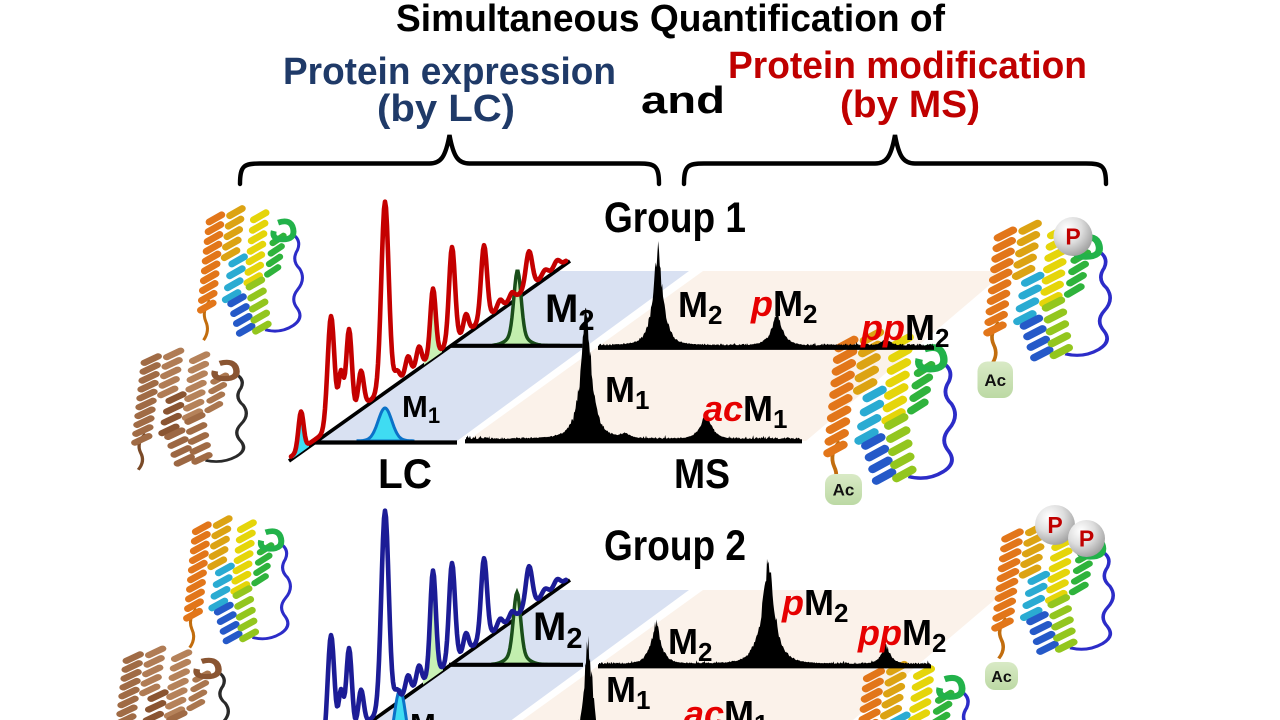 The image size is (1280, 720). Describe the element at coordinates (907, 66) in the screenshot. I see `svg-text: Protein modification` at that location.